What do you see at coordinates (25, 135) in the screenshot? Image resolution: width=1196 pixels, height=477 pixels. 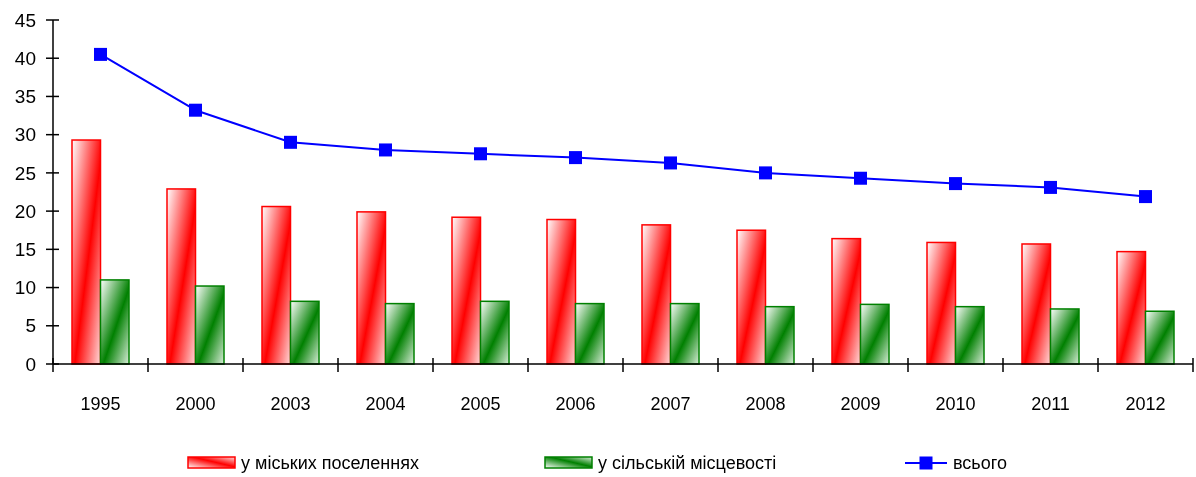 I see `y-tick-label: 30` at bounding box center [25, 135].